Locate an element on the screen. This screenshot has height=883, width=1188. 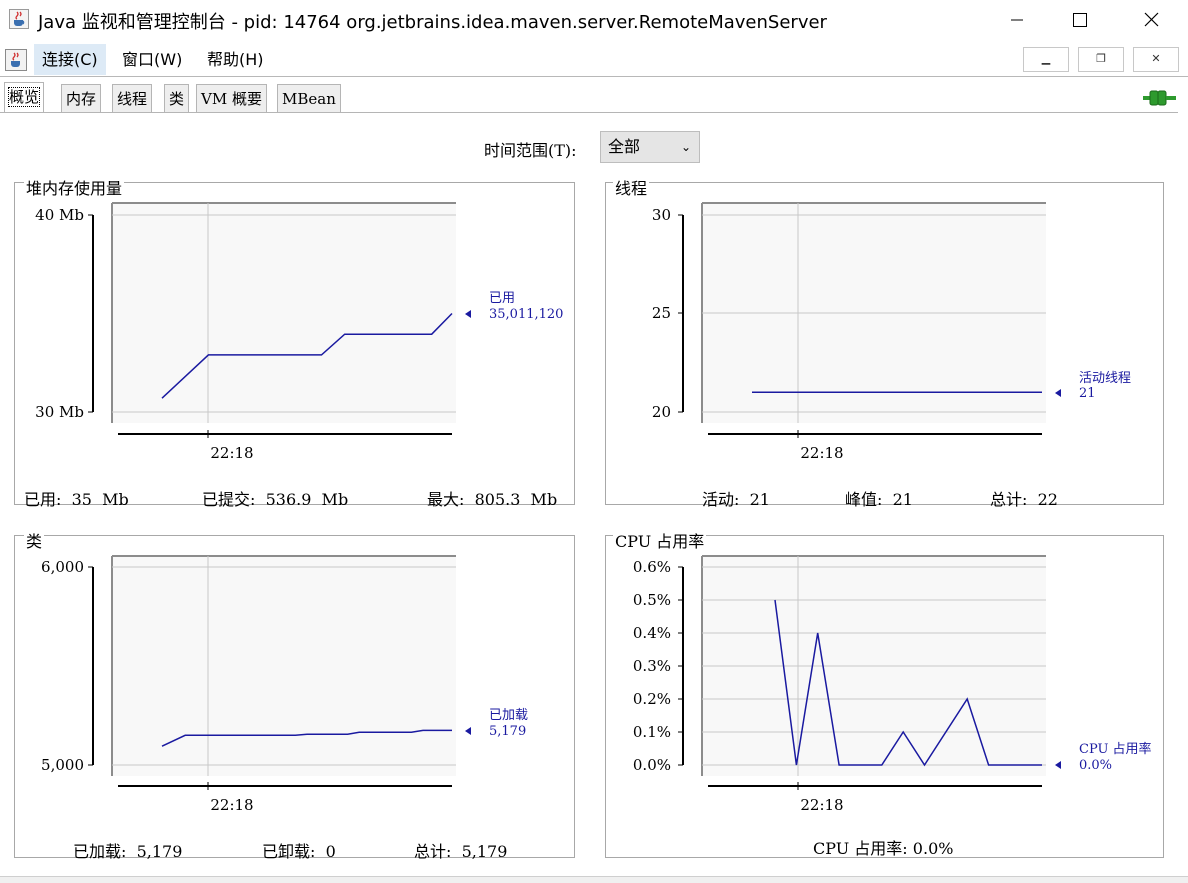
minimize-icon: ▁ is located at coordinates (1046, 58).